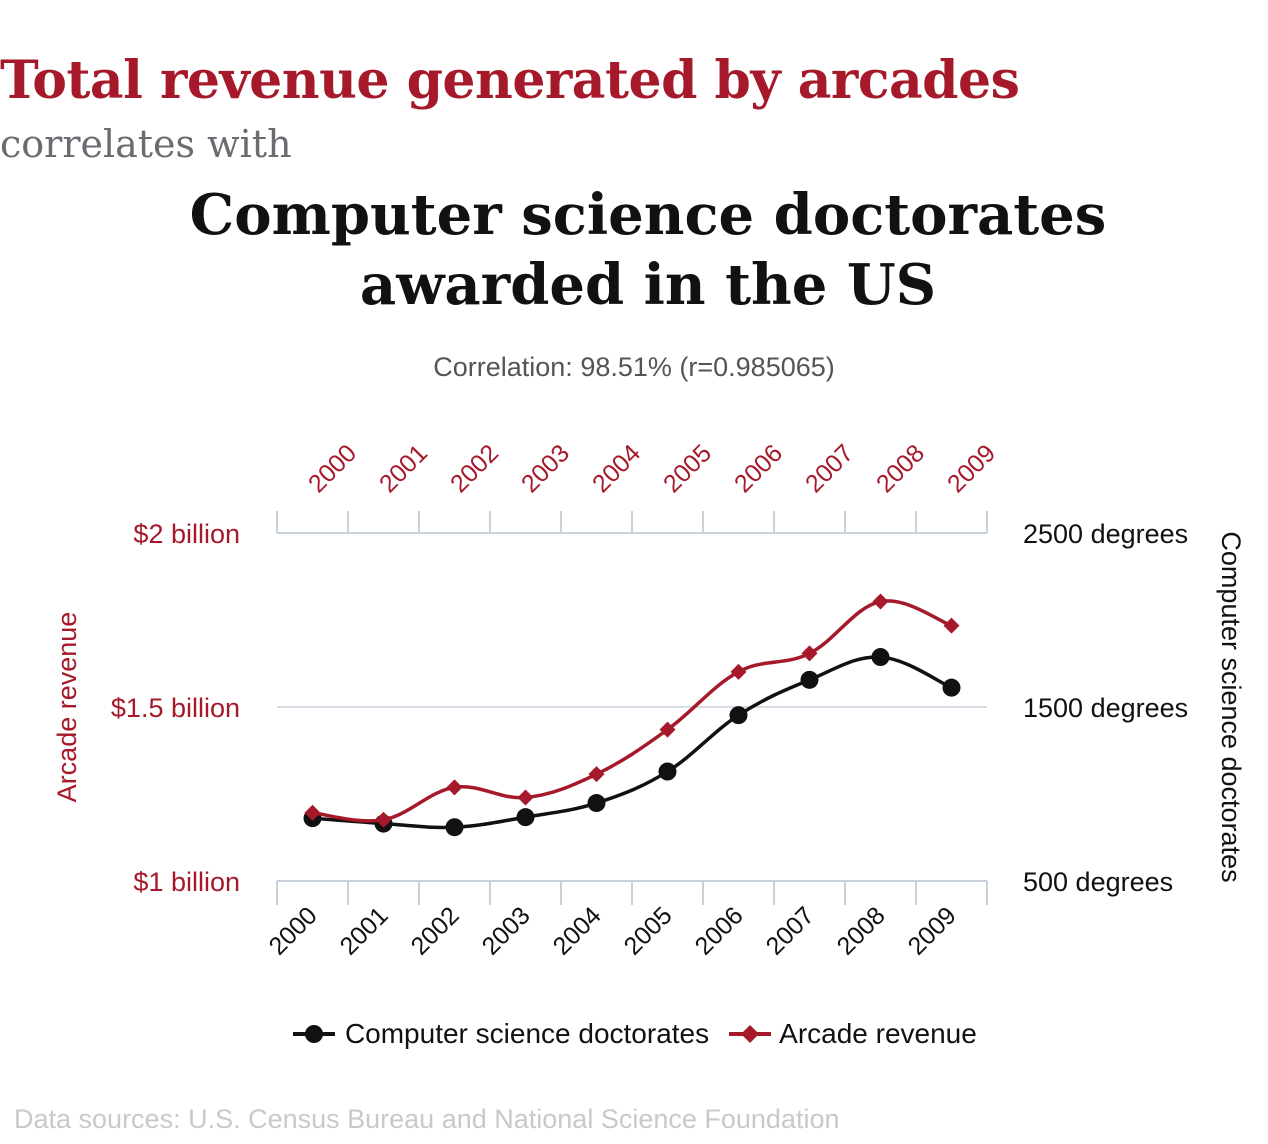 The height and width of the screenshot is (1144, 1268). What do you see at coordinates (510, 80) in the screenshot?
I see `title-top: Total revenue generated by arcades` at bounding box center [510, 80].